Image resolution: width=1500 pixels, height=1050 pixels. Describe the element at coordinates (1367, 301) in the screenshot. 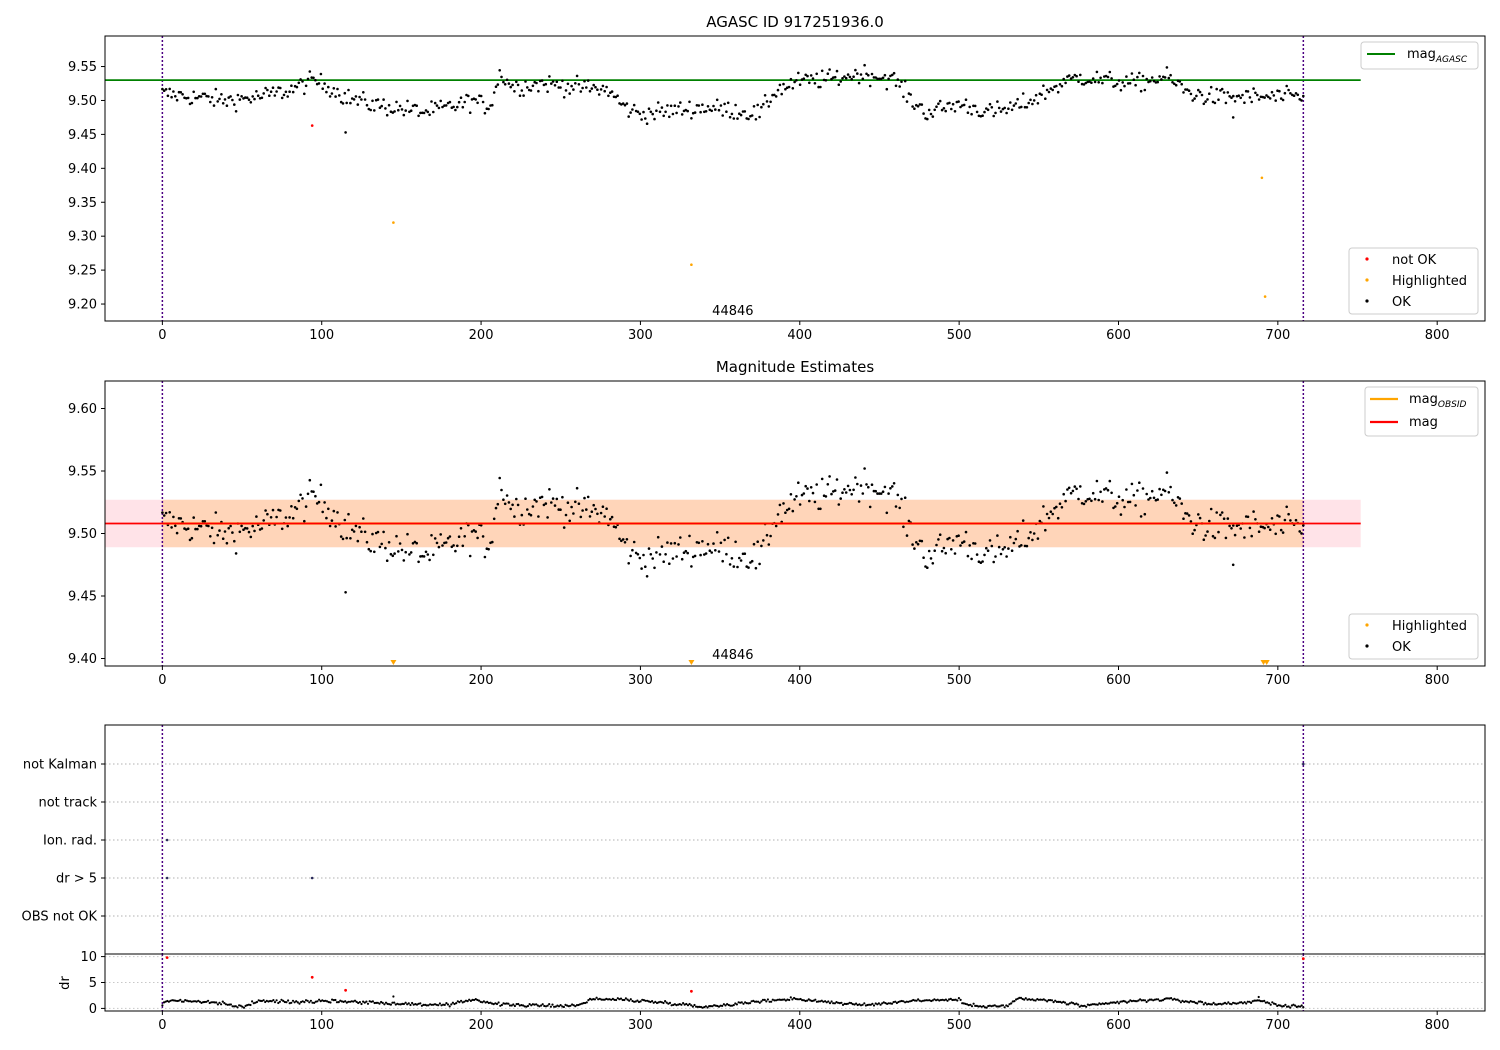

I see `legend-marker` at that location.